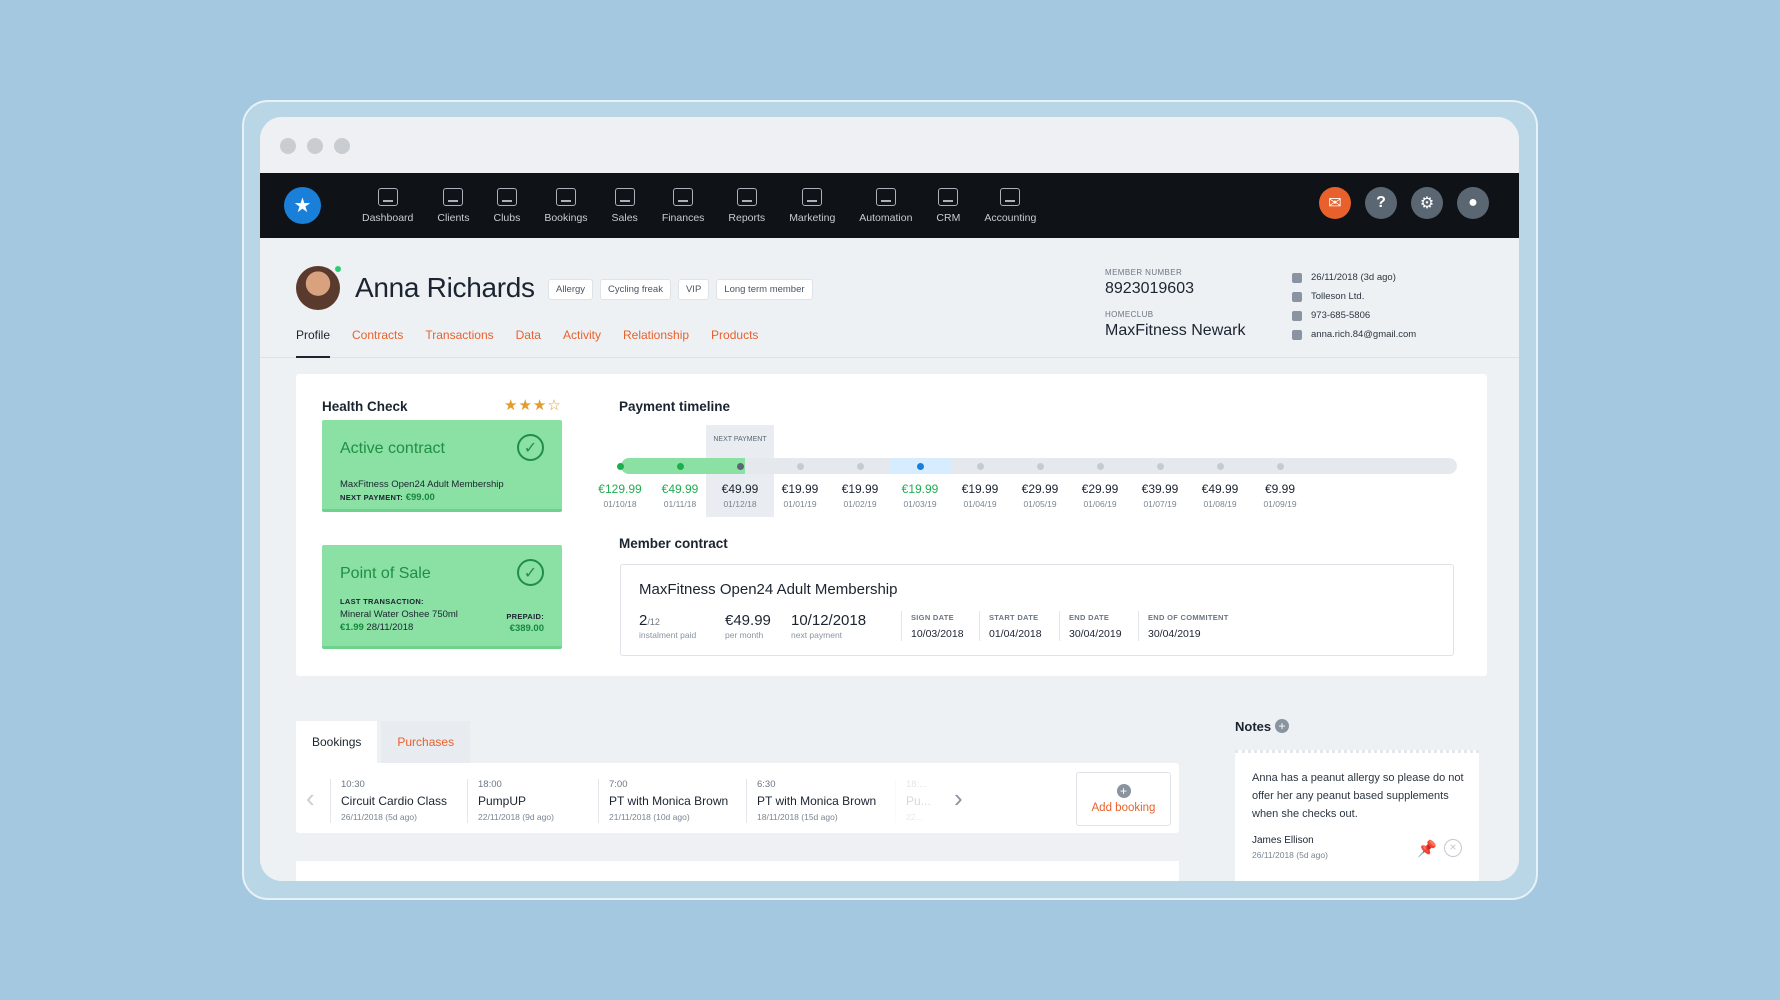 The width and height of the screenshot is (1780, 1000). What do you see at coordinates (948, 196) in the screenshot?
I see `crm-icon` at bounding box center [948, 196].